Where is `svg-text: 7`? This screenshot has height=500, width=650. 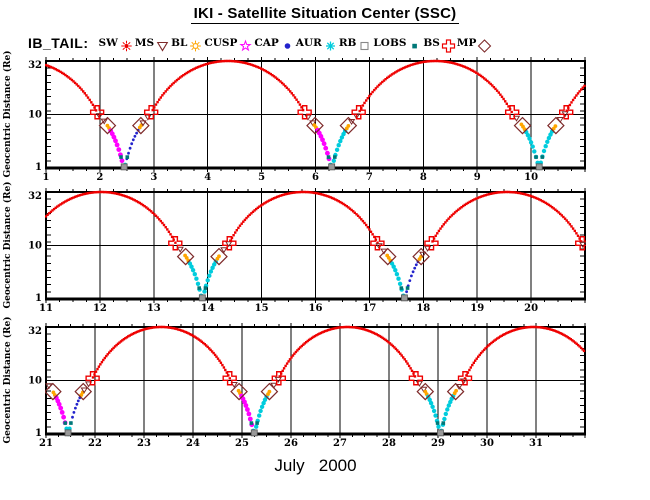
svg-text: 7 is located at coordinates (369, 177).